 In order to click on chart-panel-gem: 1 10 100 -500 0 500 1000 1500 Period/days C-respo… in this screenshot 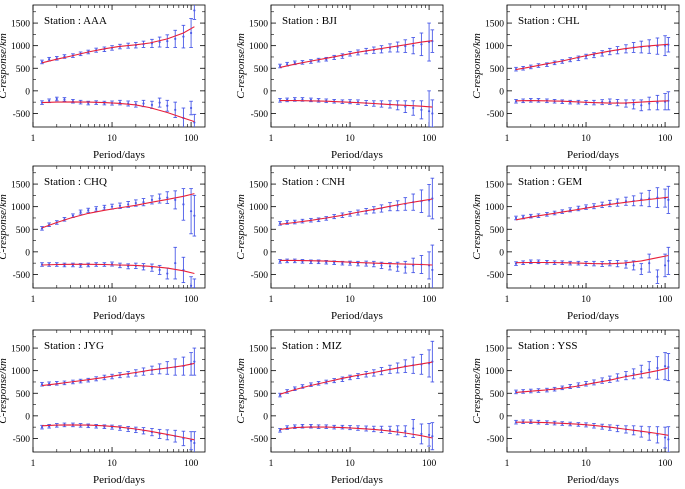, I will do `click(575, 243)`.